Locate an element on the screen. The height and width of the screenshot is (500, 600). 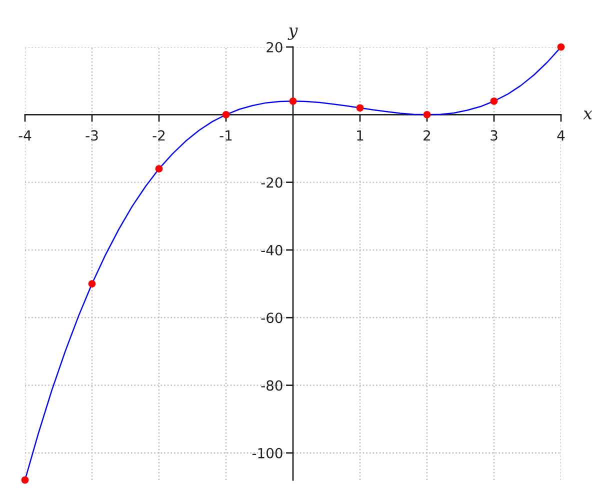
y-tick-label: -20 is located at coordinates (271, 182).